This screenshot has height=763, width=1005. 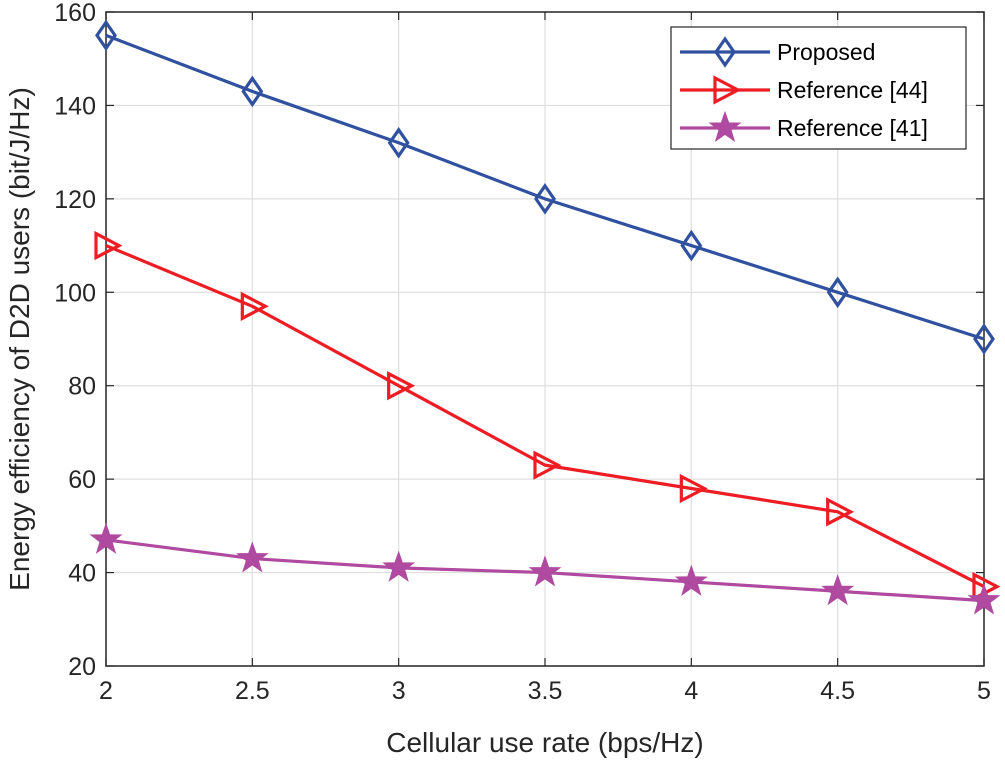 I want to click on legend-entry: Proposed, so click(x=777, y=52).